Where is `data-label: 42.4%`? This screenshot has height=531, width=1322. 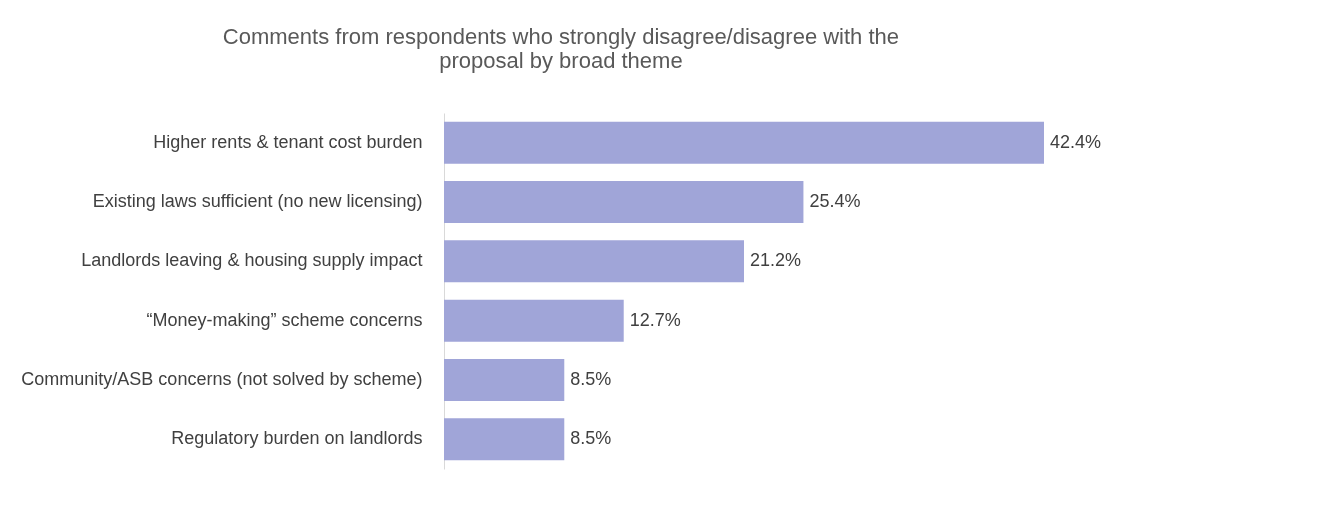 data-label: 42.4% is located at coordinates (1076, 141).